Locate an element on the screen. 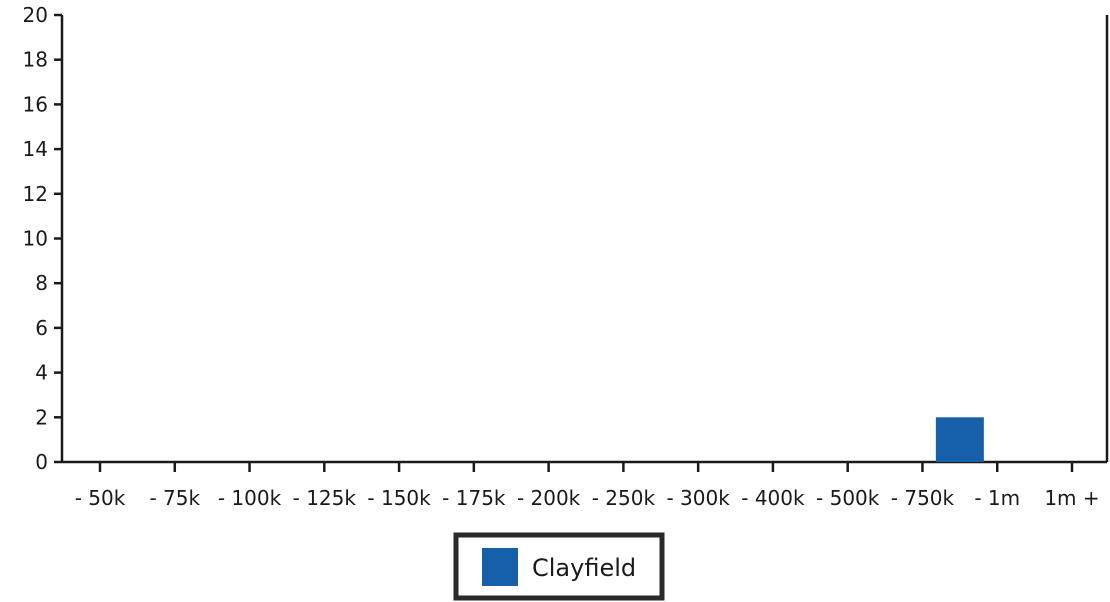  bar-series is located at coordinates (959, 439).